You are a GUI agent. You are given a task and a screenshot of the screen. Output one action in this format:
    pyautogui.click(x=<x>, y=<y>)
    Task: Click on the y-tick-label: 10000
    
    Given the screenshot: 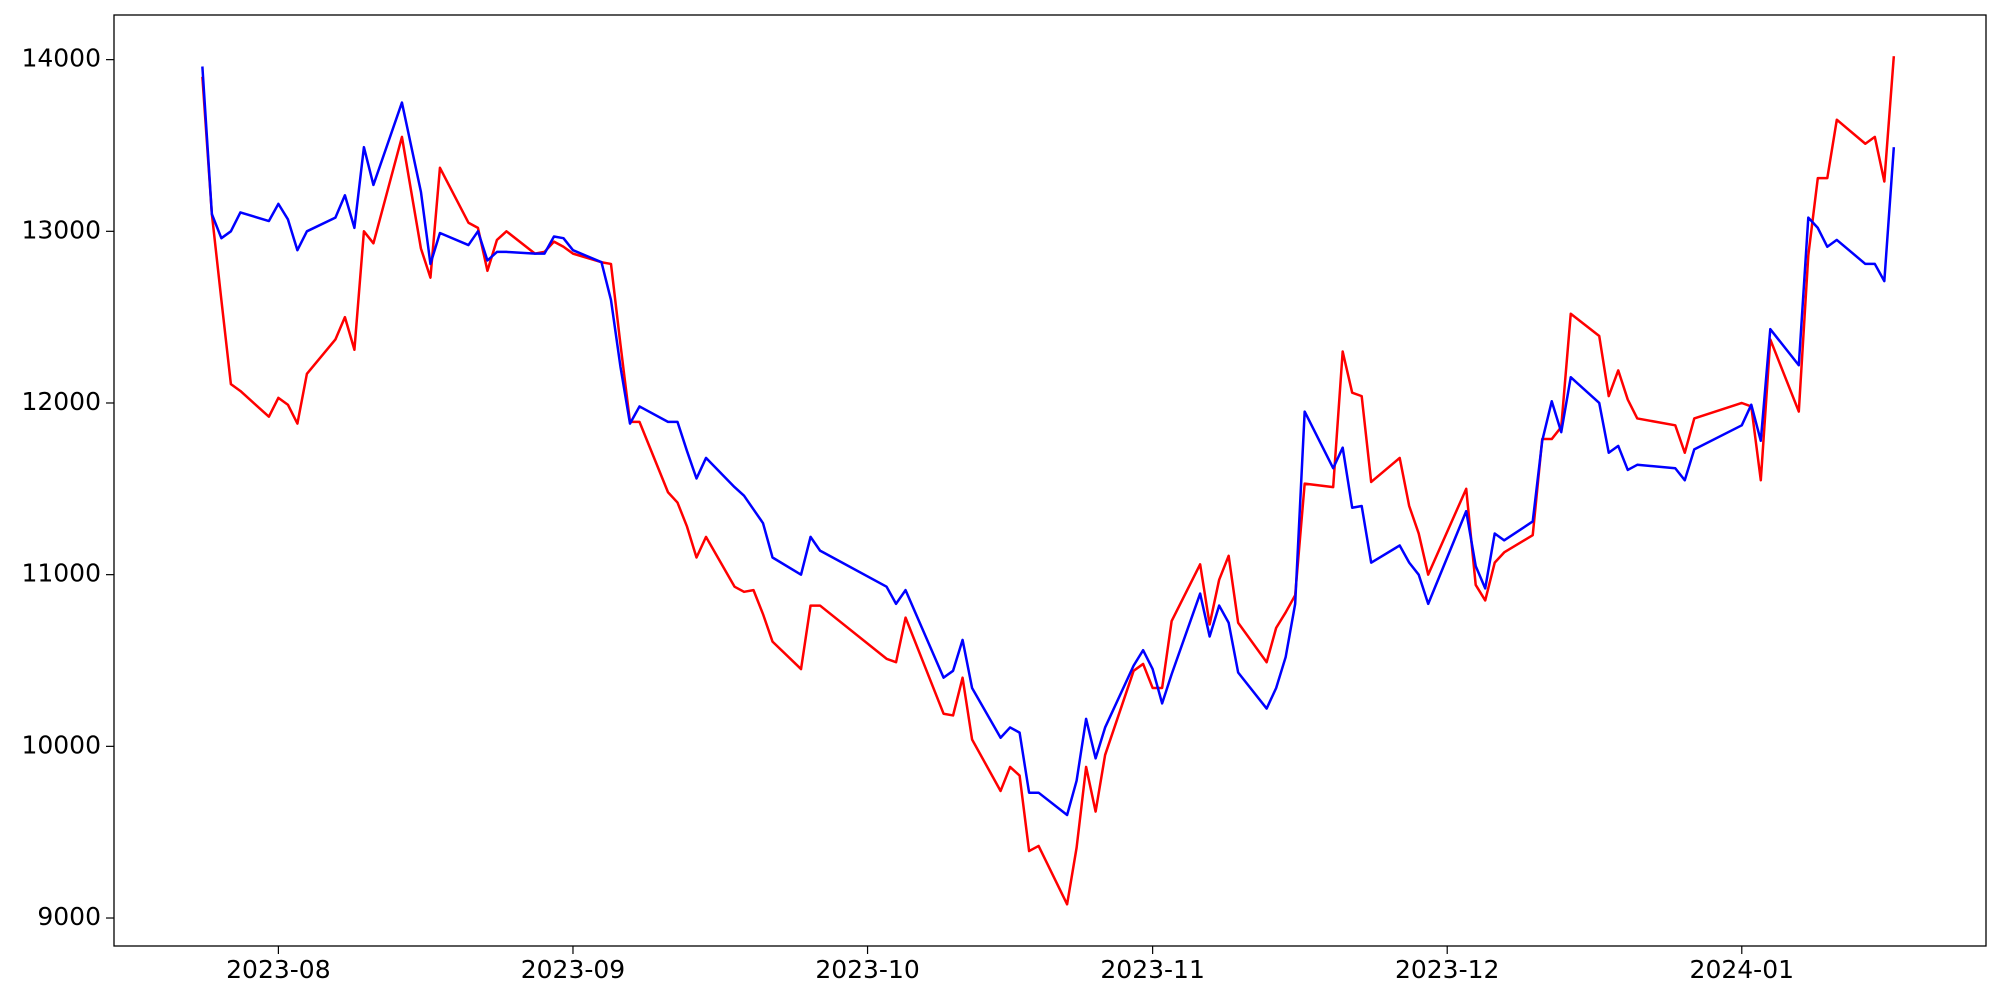 What is the action you would take?
    pyautogui.click(x=61, y=744)
    